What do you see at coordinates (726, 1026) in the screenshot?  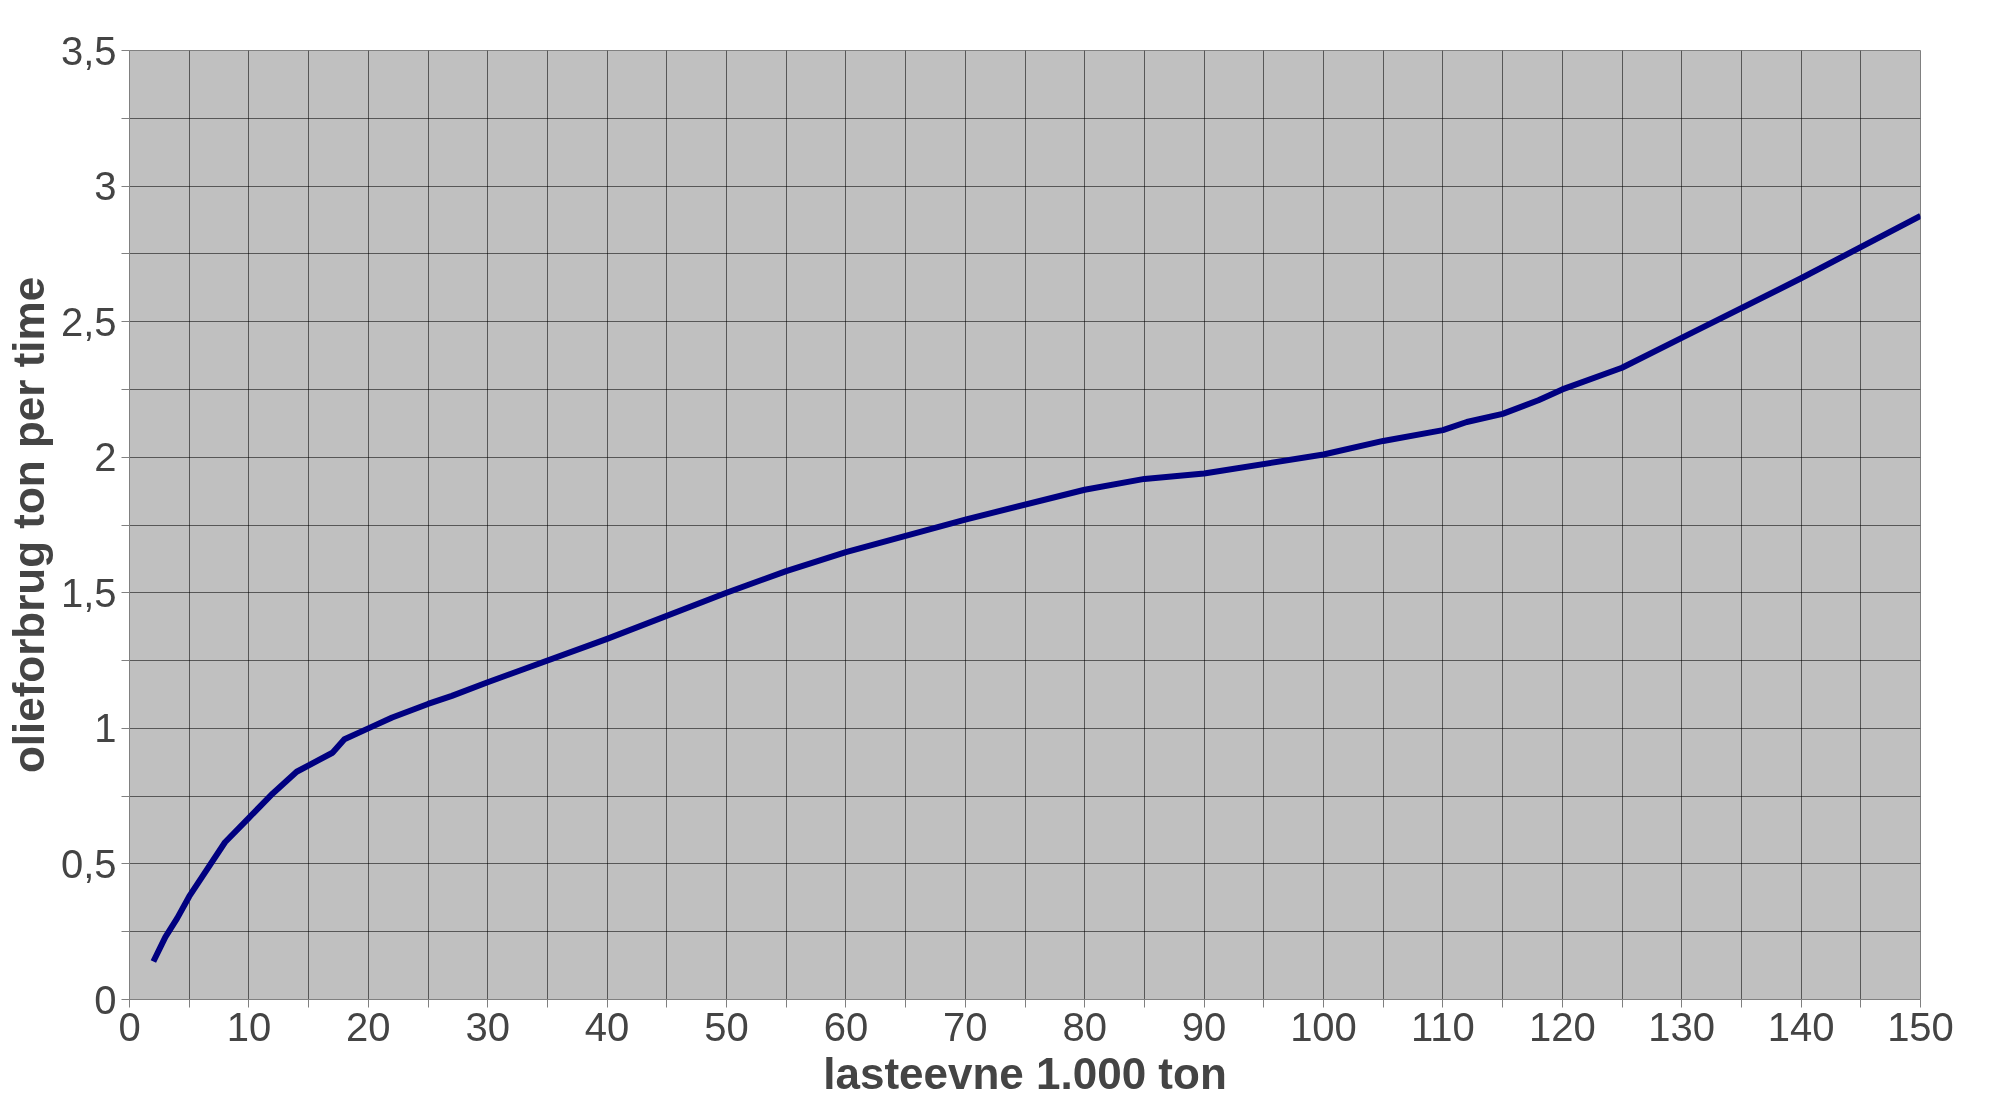 I see `x-tick-label: 50` at bounding box center [726, 1026].